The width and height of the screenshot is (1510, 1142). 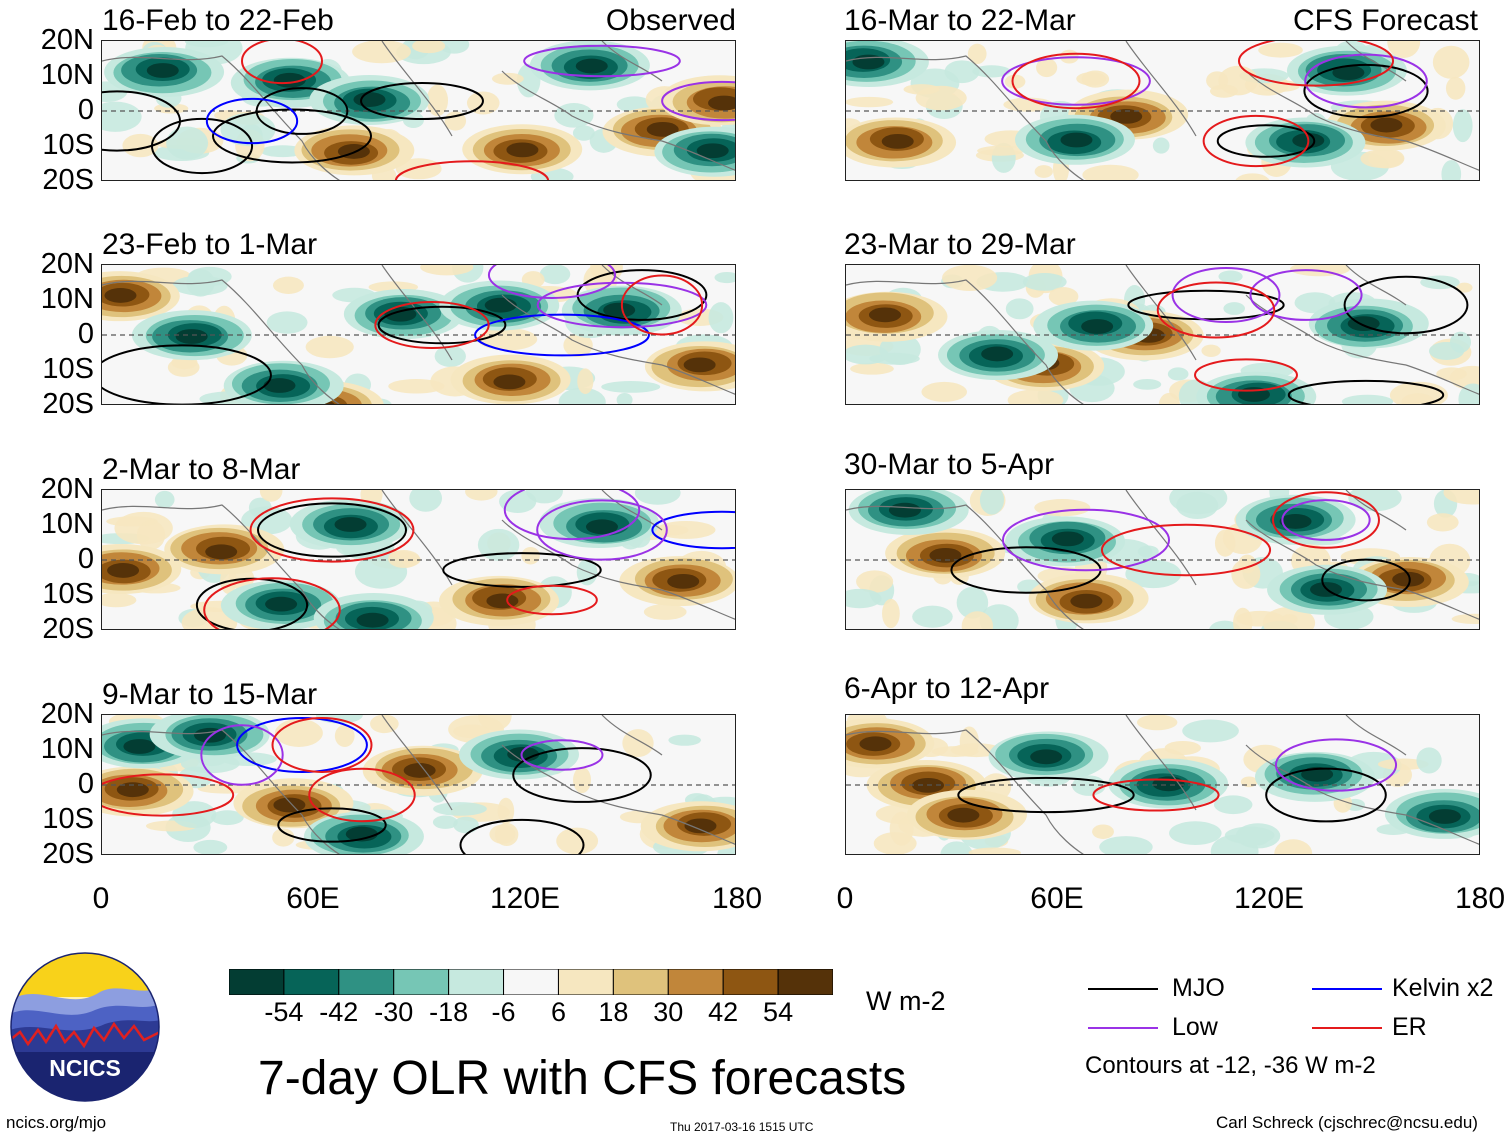 I want to click on lon-label-120e-left: 120E, so click(x=525, y=898).